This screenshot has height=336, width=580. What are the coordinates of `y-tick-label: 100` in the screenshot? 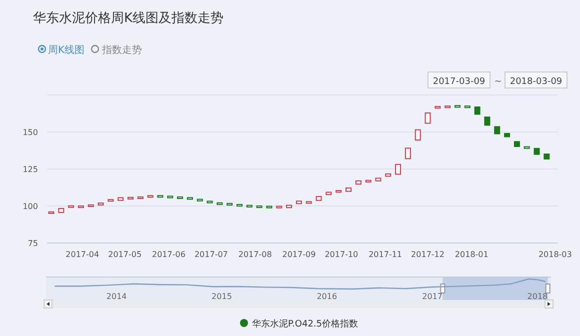 It's located at (30, 206).